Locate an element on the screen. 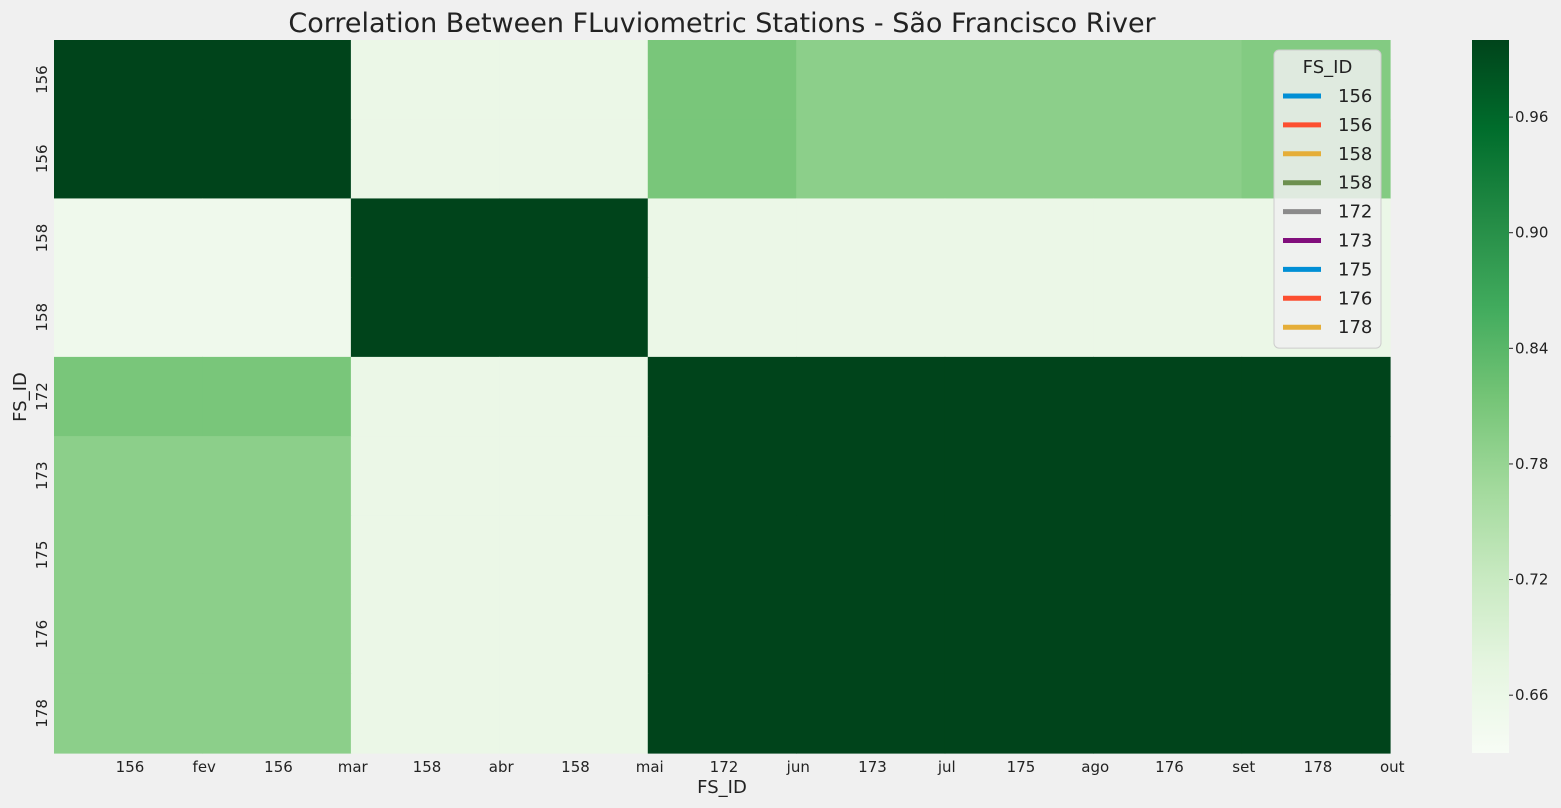 The image size is (1561, 808). y-tick-label: 173 is located at coordinates (42, 475).